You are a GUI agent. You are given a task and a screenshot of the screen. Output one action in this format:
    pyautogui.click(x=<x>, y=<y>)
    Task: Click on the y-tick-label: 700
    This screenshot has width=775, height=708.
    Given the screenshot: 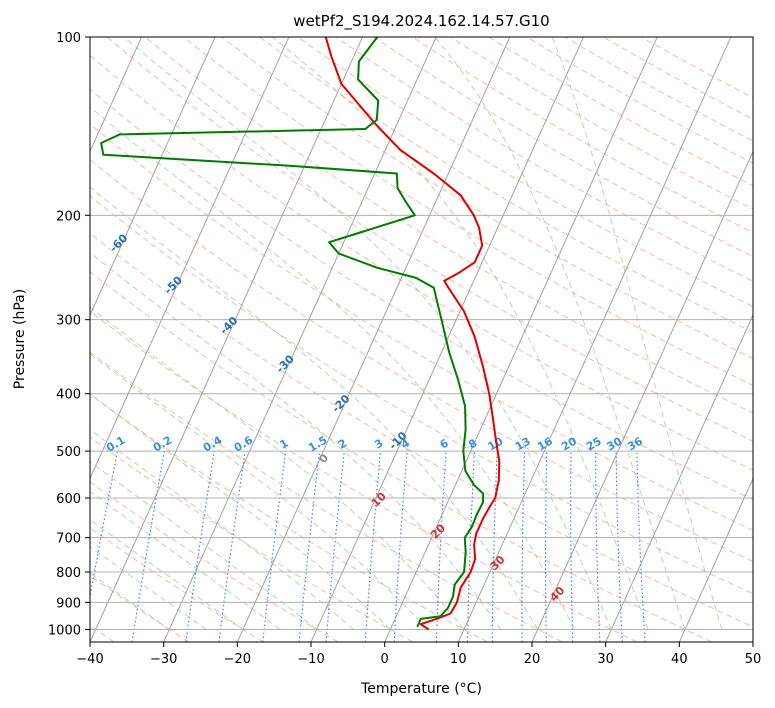 What is the action you would take?
    pyautogui.click(x=68, y=539)
    